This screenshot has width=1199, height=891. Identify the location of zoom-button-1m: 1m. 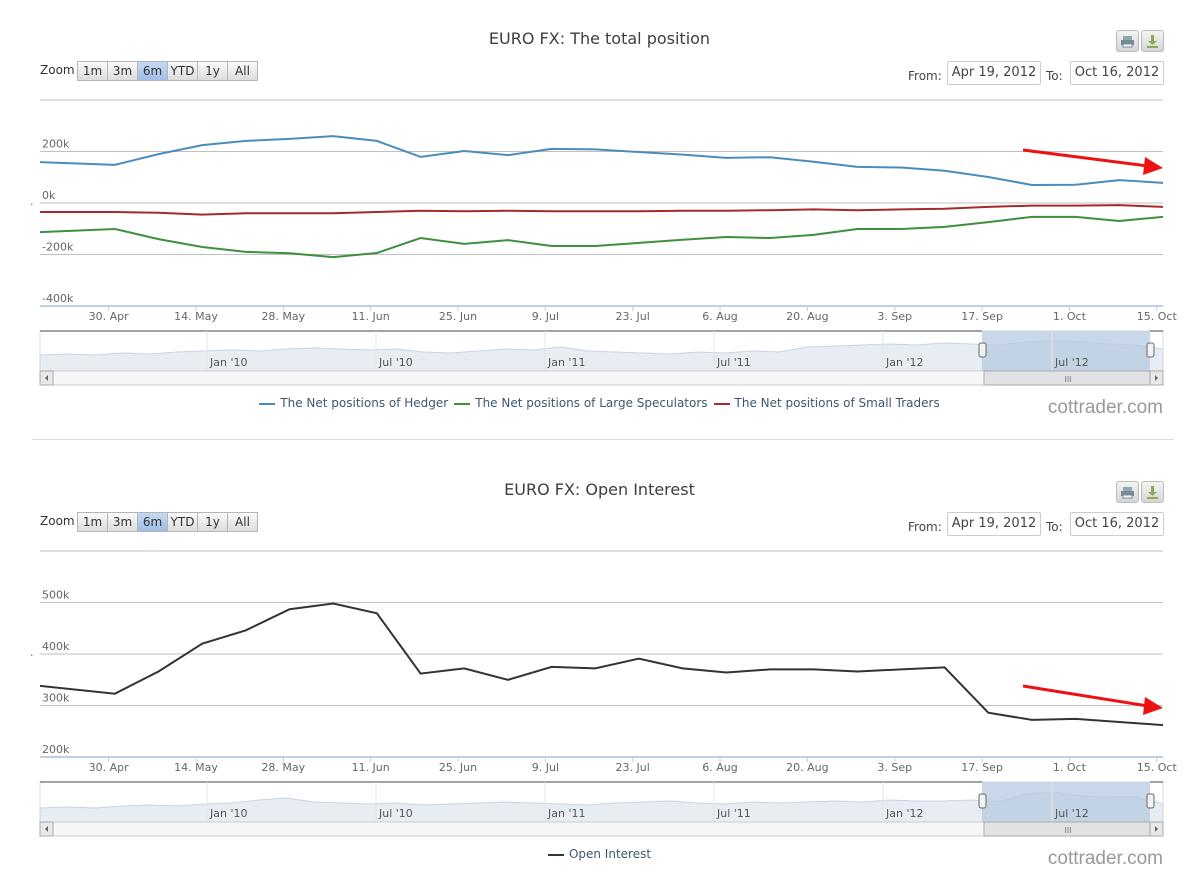
(92, 522).